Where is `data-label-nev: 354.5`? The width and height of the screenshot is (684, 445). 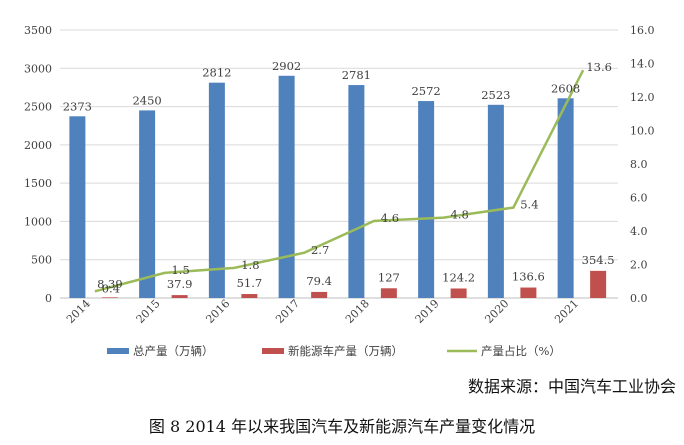
data-label-nev: 354.5 is located at coordinates (598, 260).